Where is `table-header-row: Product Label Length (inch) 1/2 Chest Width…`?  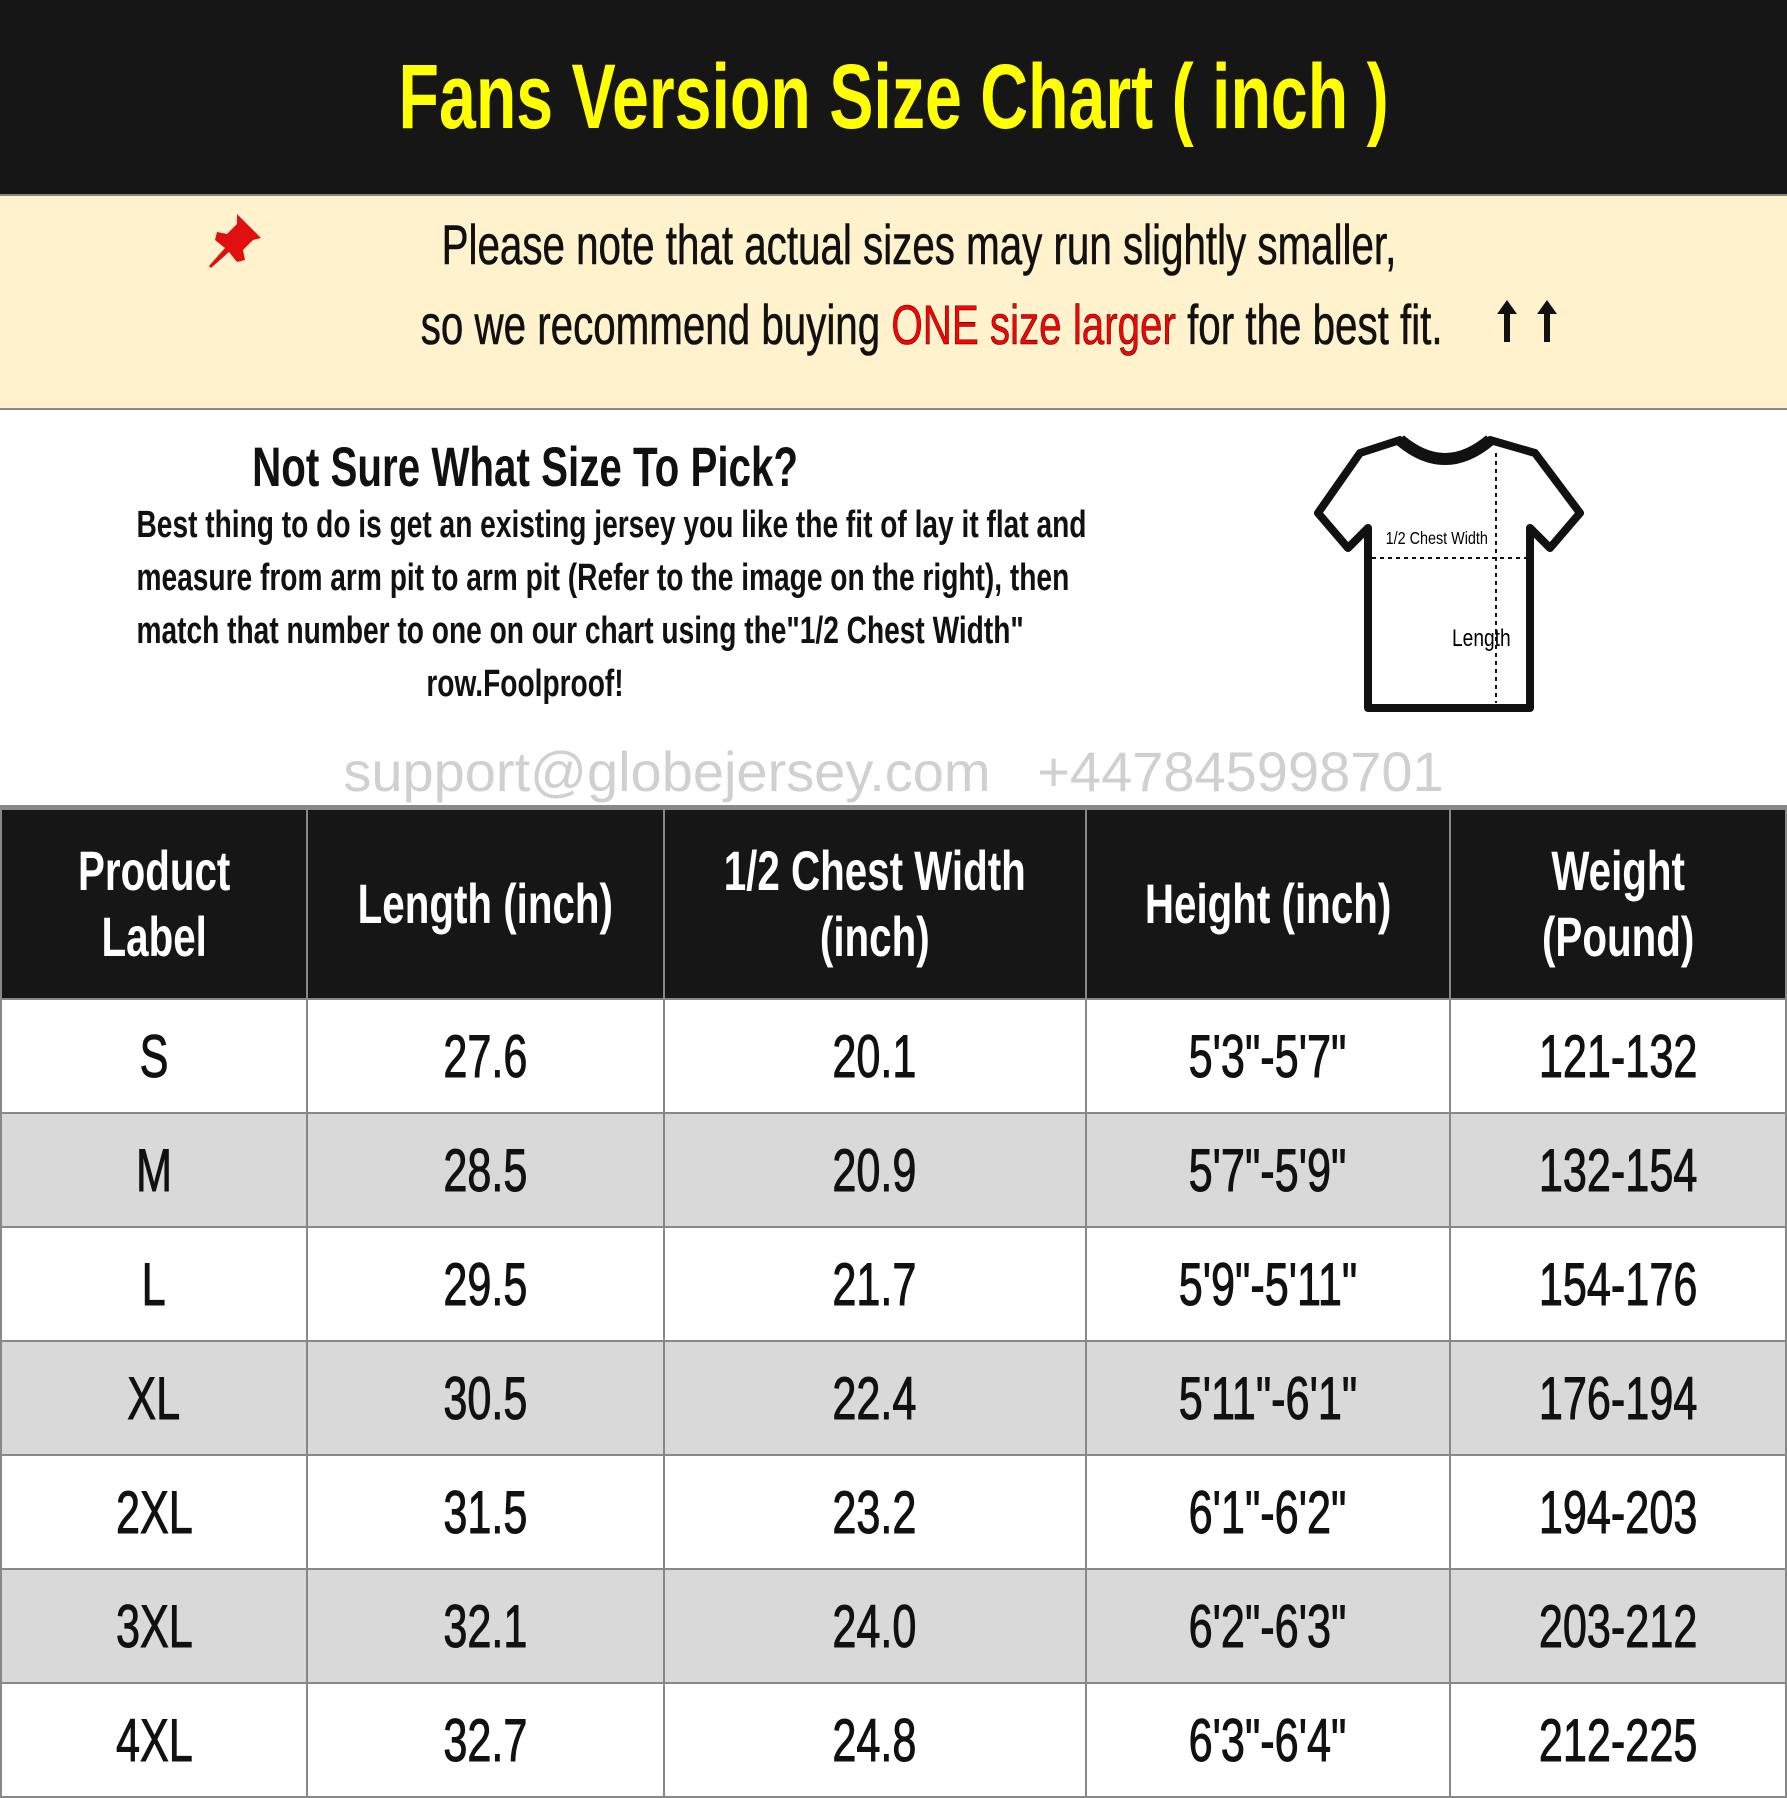 table-header-row: Product Label Length (inch) 1/2 Chest Width… is located at coordinates (893, 904).